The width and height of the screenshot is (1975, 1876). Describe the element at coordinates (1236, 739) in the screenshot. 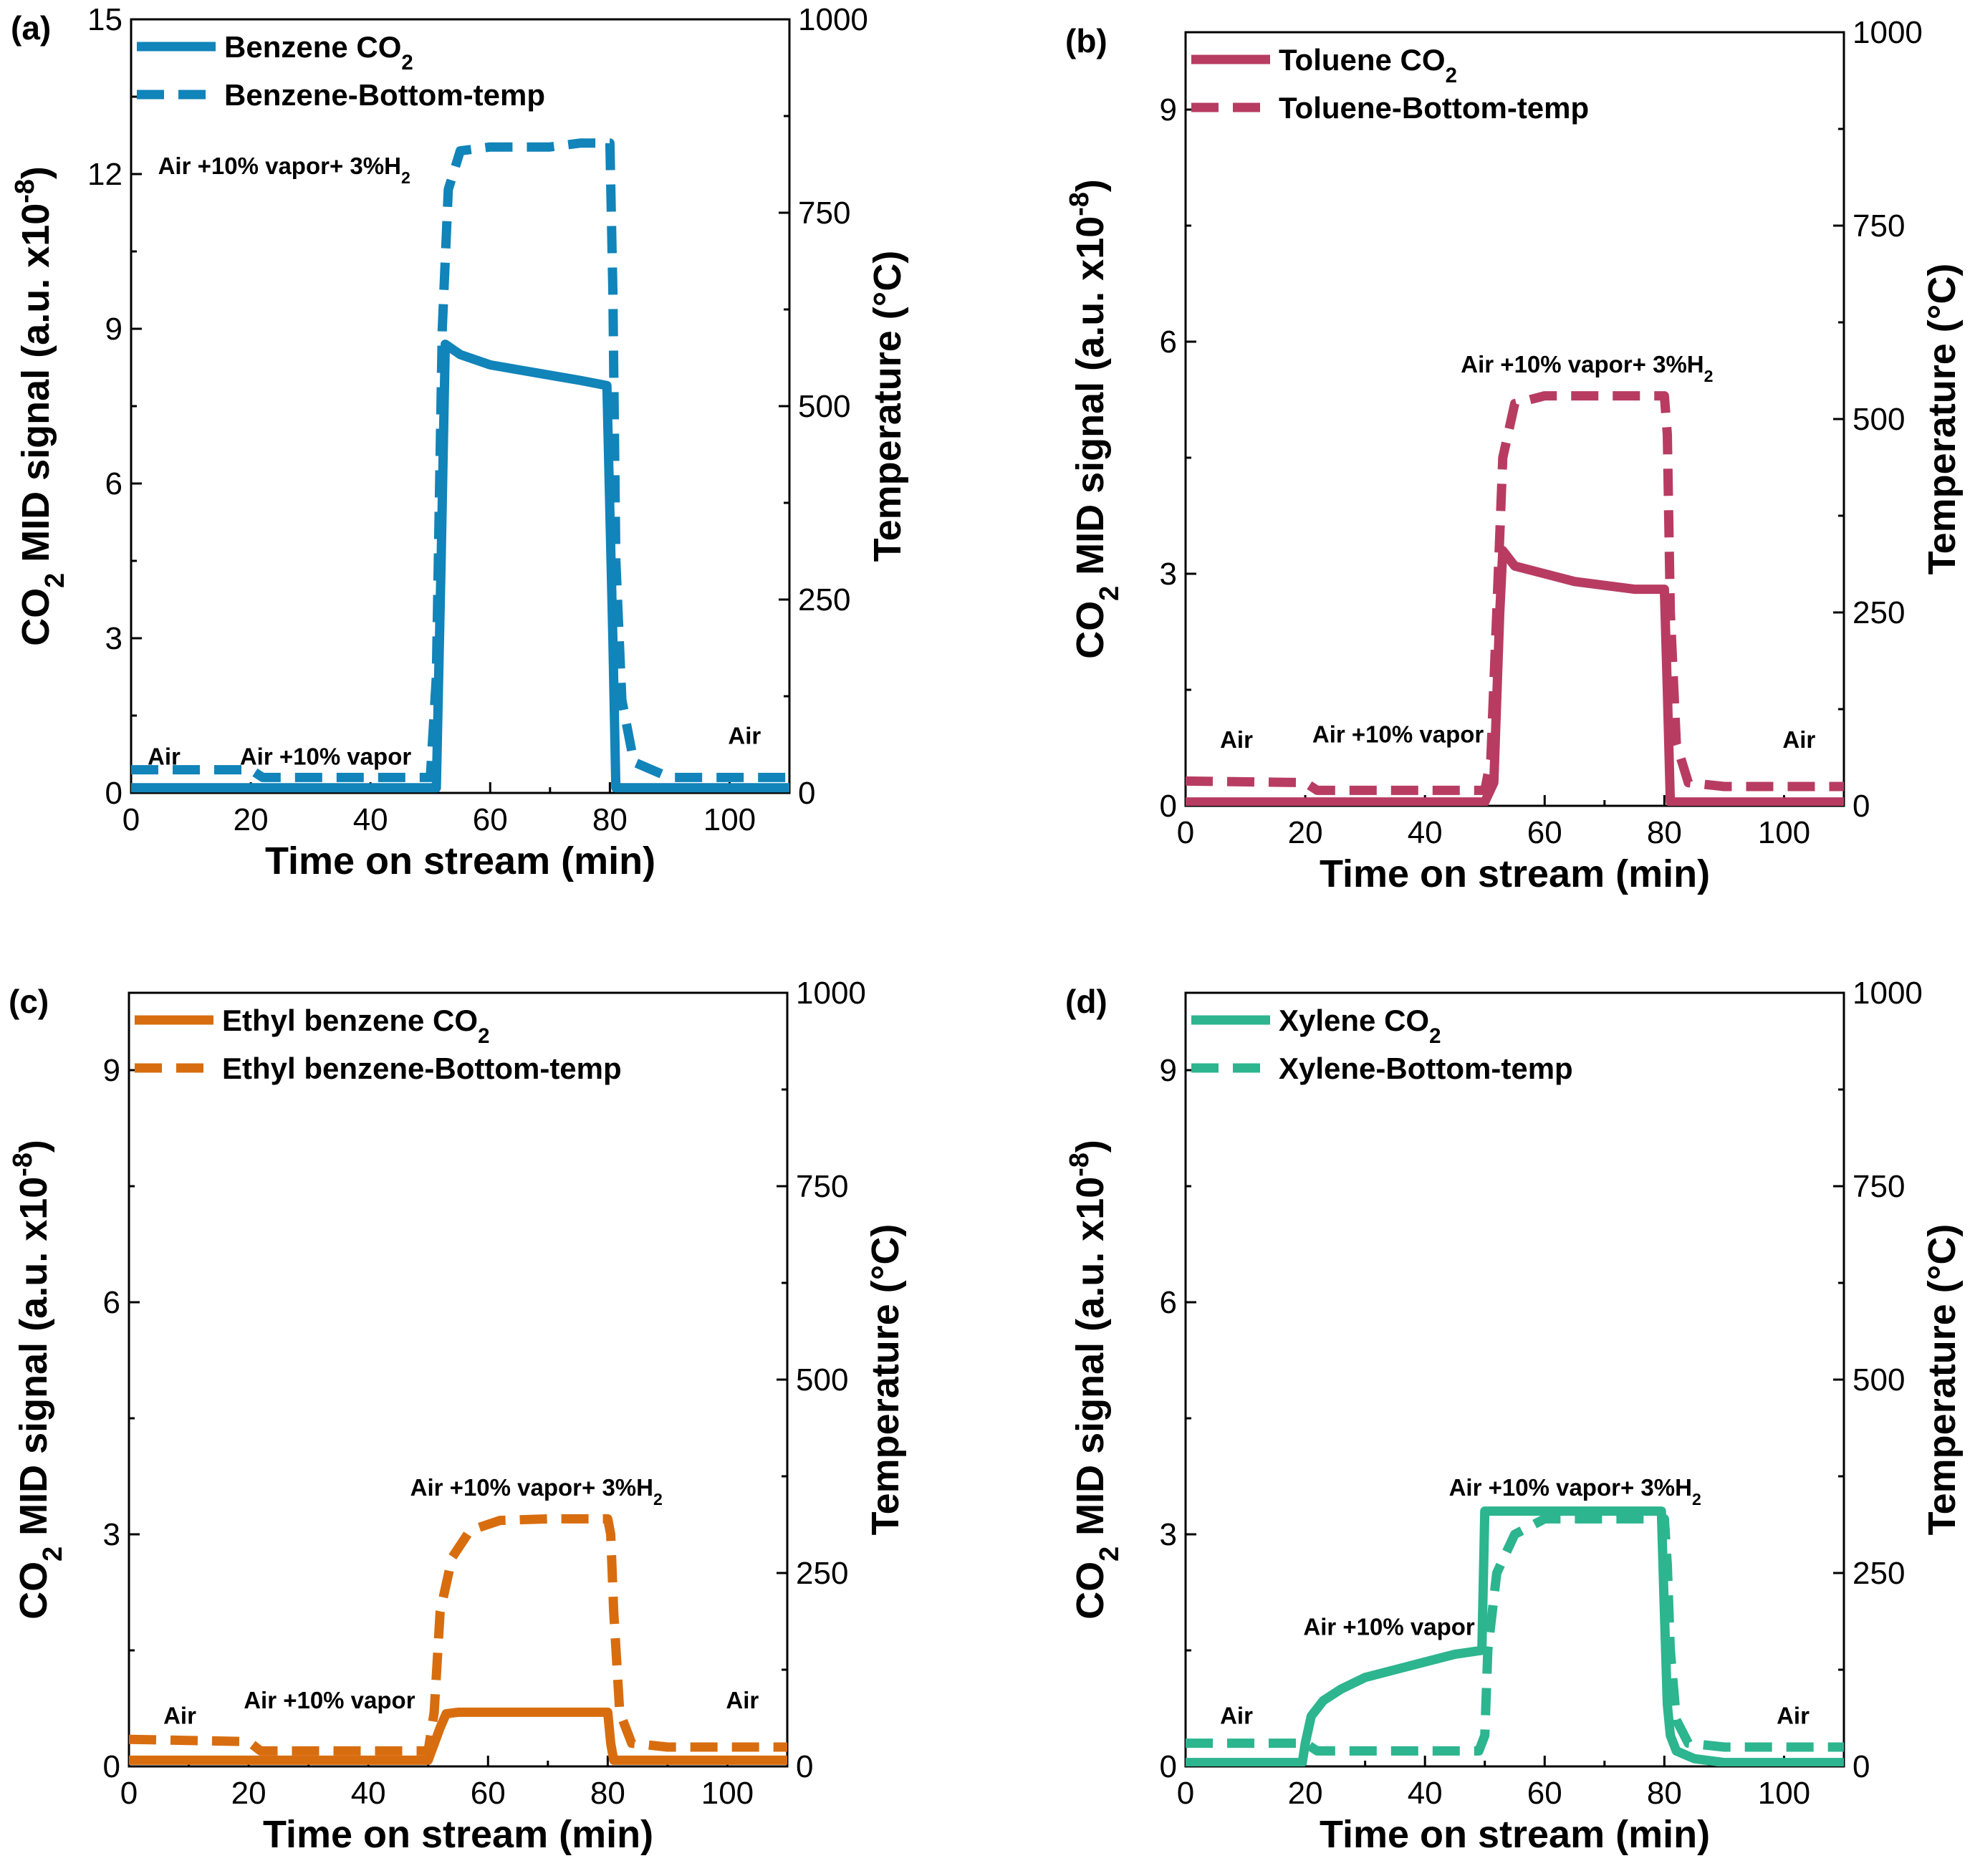

I see `annotation-air-start: Air` at that location.